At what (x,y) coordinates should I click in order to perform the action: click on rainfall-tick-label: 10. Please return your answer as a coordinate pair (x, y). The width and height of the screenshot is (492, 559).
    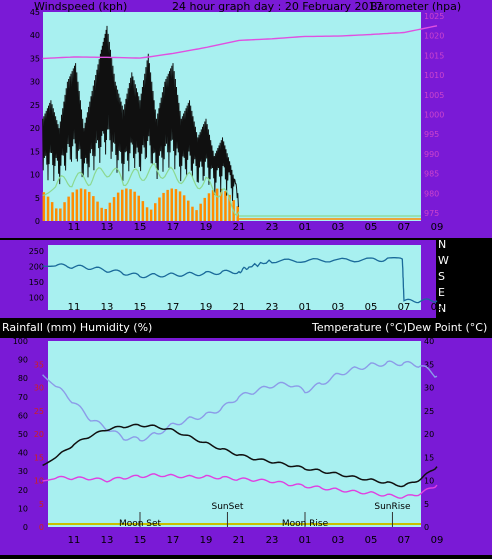
    Looking at the image, I should click on (39, 481).